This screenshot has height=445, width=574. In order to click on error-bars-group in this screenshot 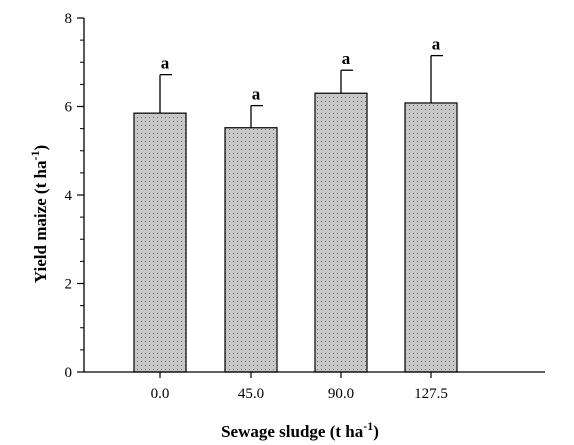, I will do `click(301, 91)`.